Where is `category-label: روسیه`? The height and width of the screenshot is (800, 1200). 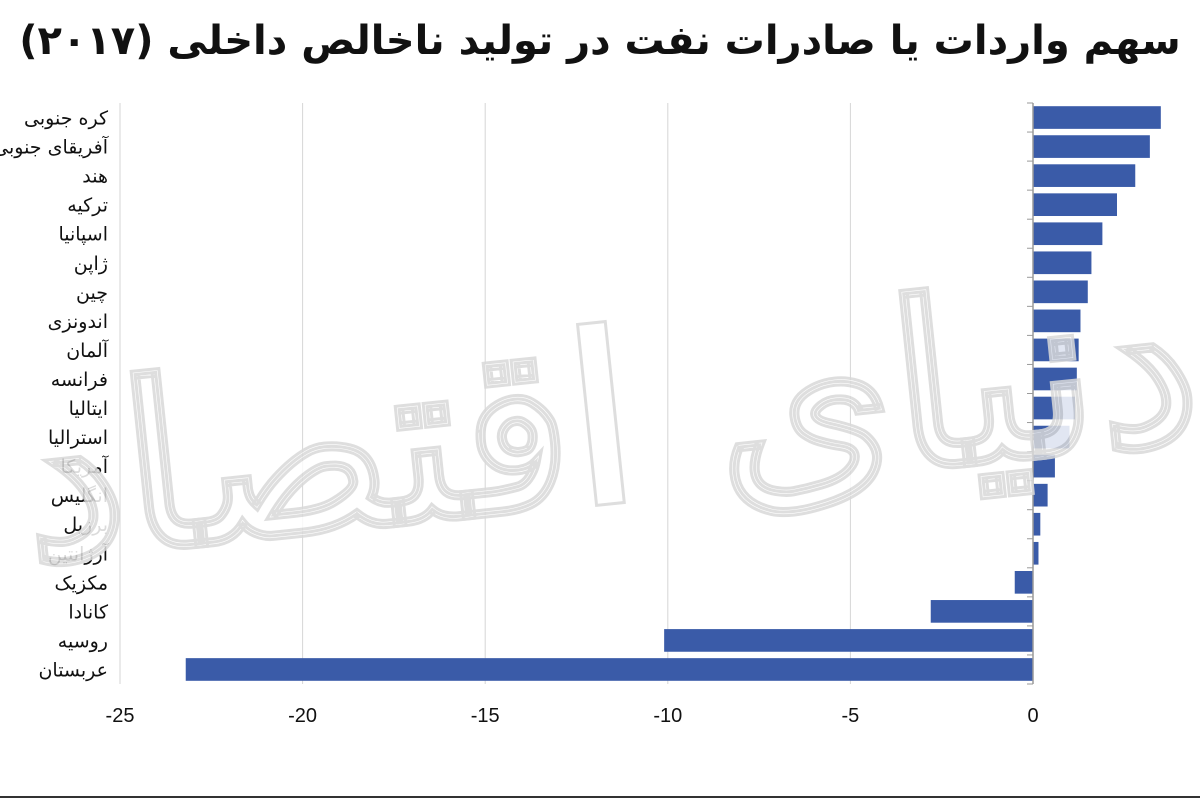
category-label: روسیه is located at coordinates (83, 641).